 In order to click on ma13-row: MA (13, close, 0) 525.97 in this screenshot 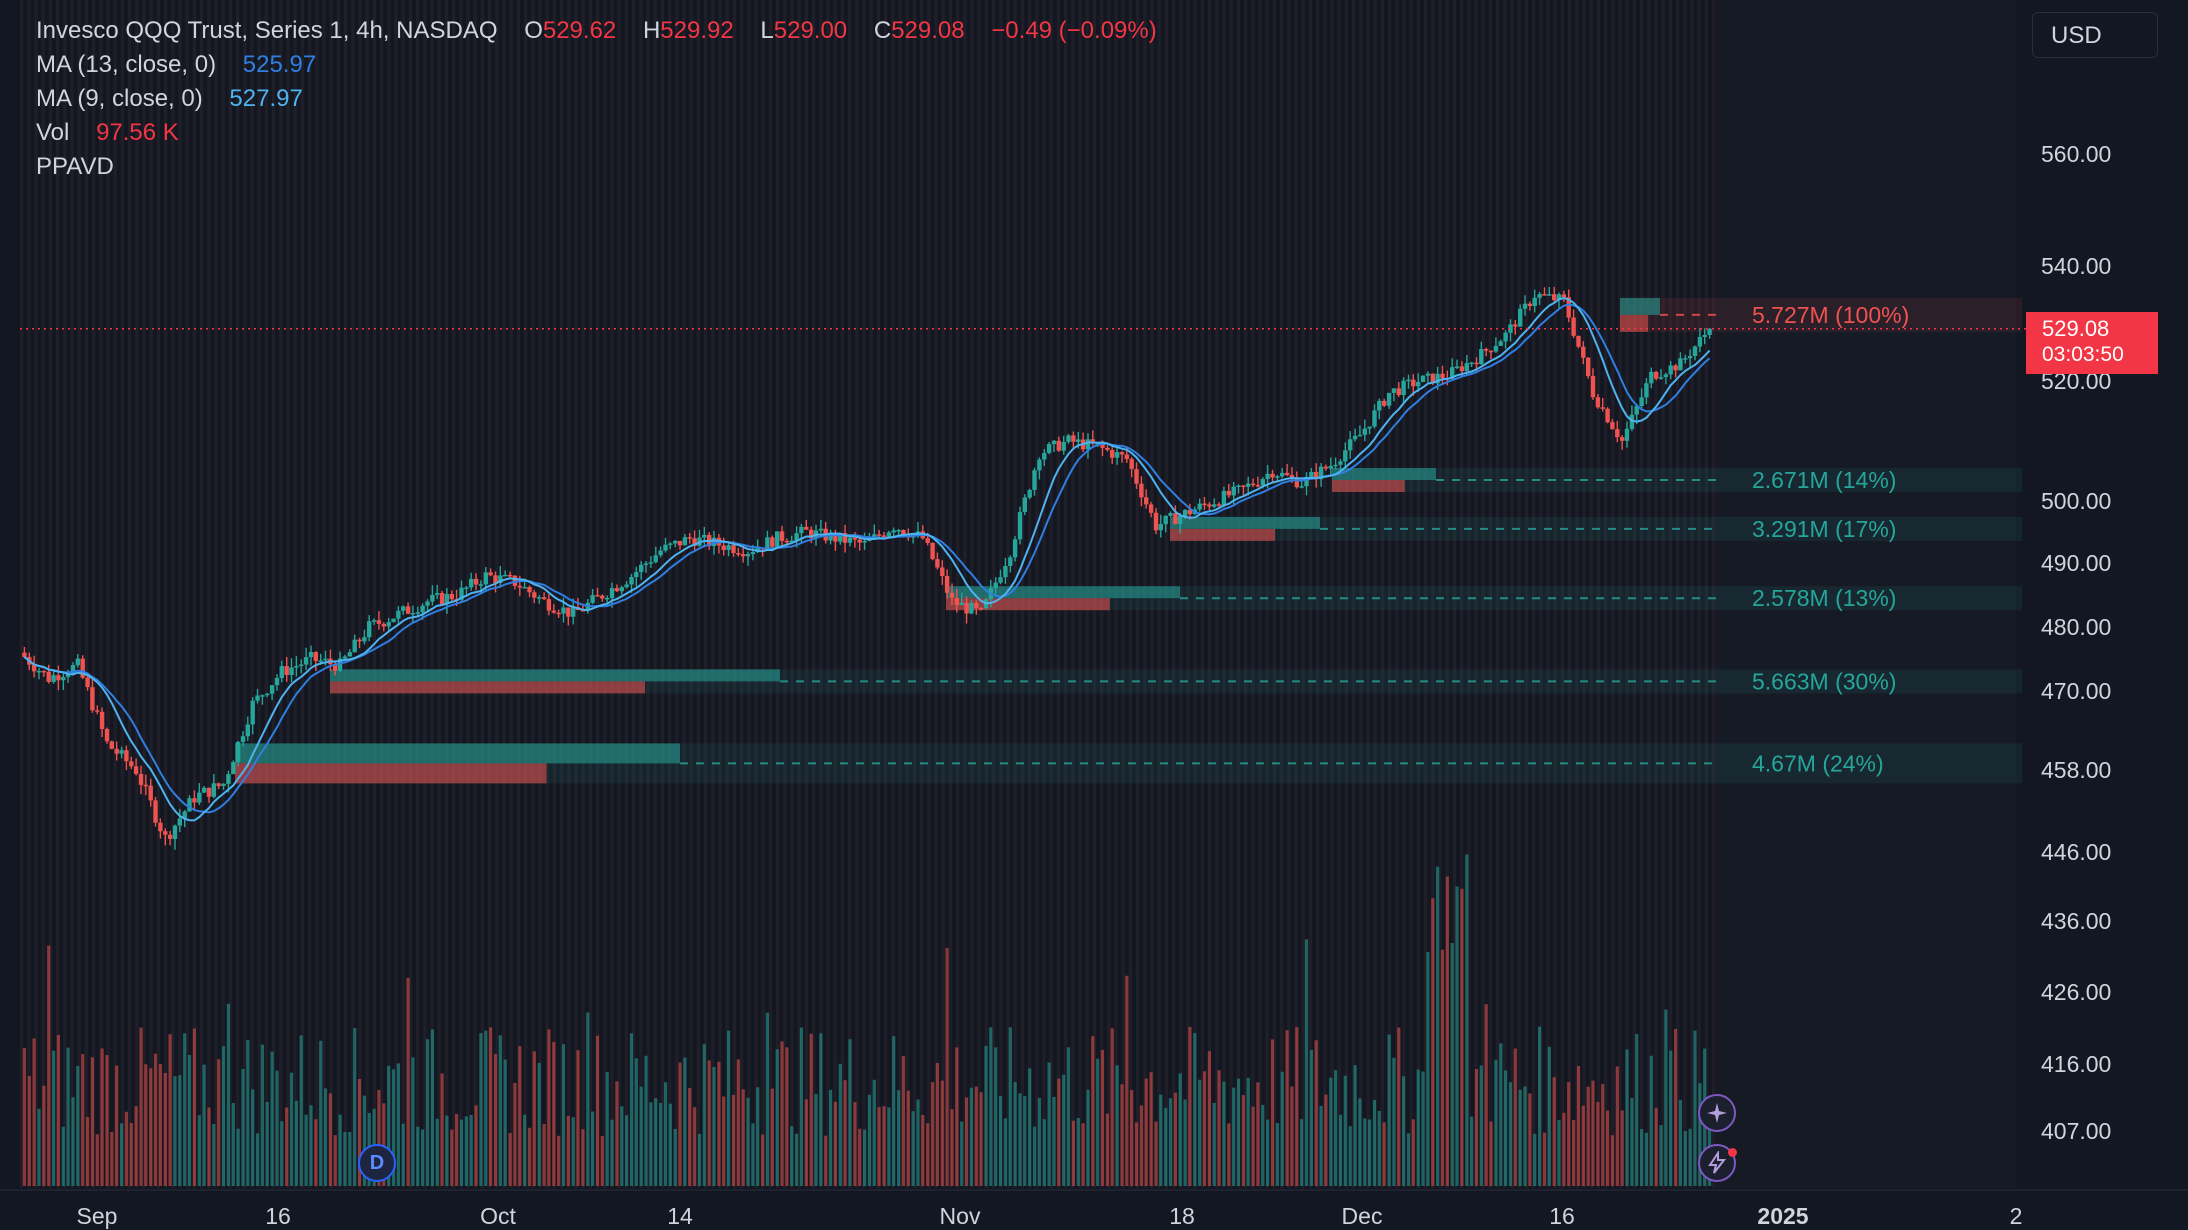, I will do `click(596, 65)`.